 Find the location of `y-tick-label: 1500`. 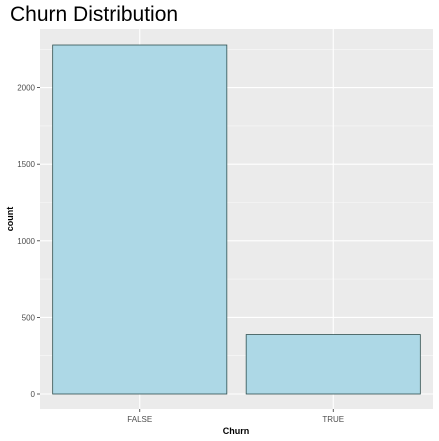

y-tick-label: 1500 is located at coordinates (26, 164).